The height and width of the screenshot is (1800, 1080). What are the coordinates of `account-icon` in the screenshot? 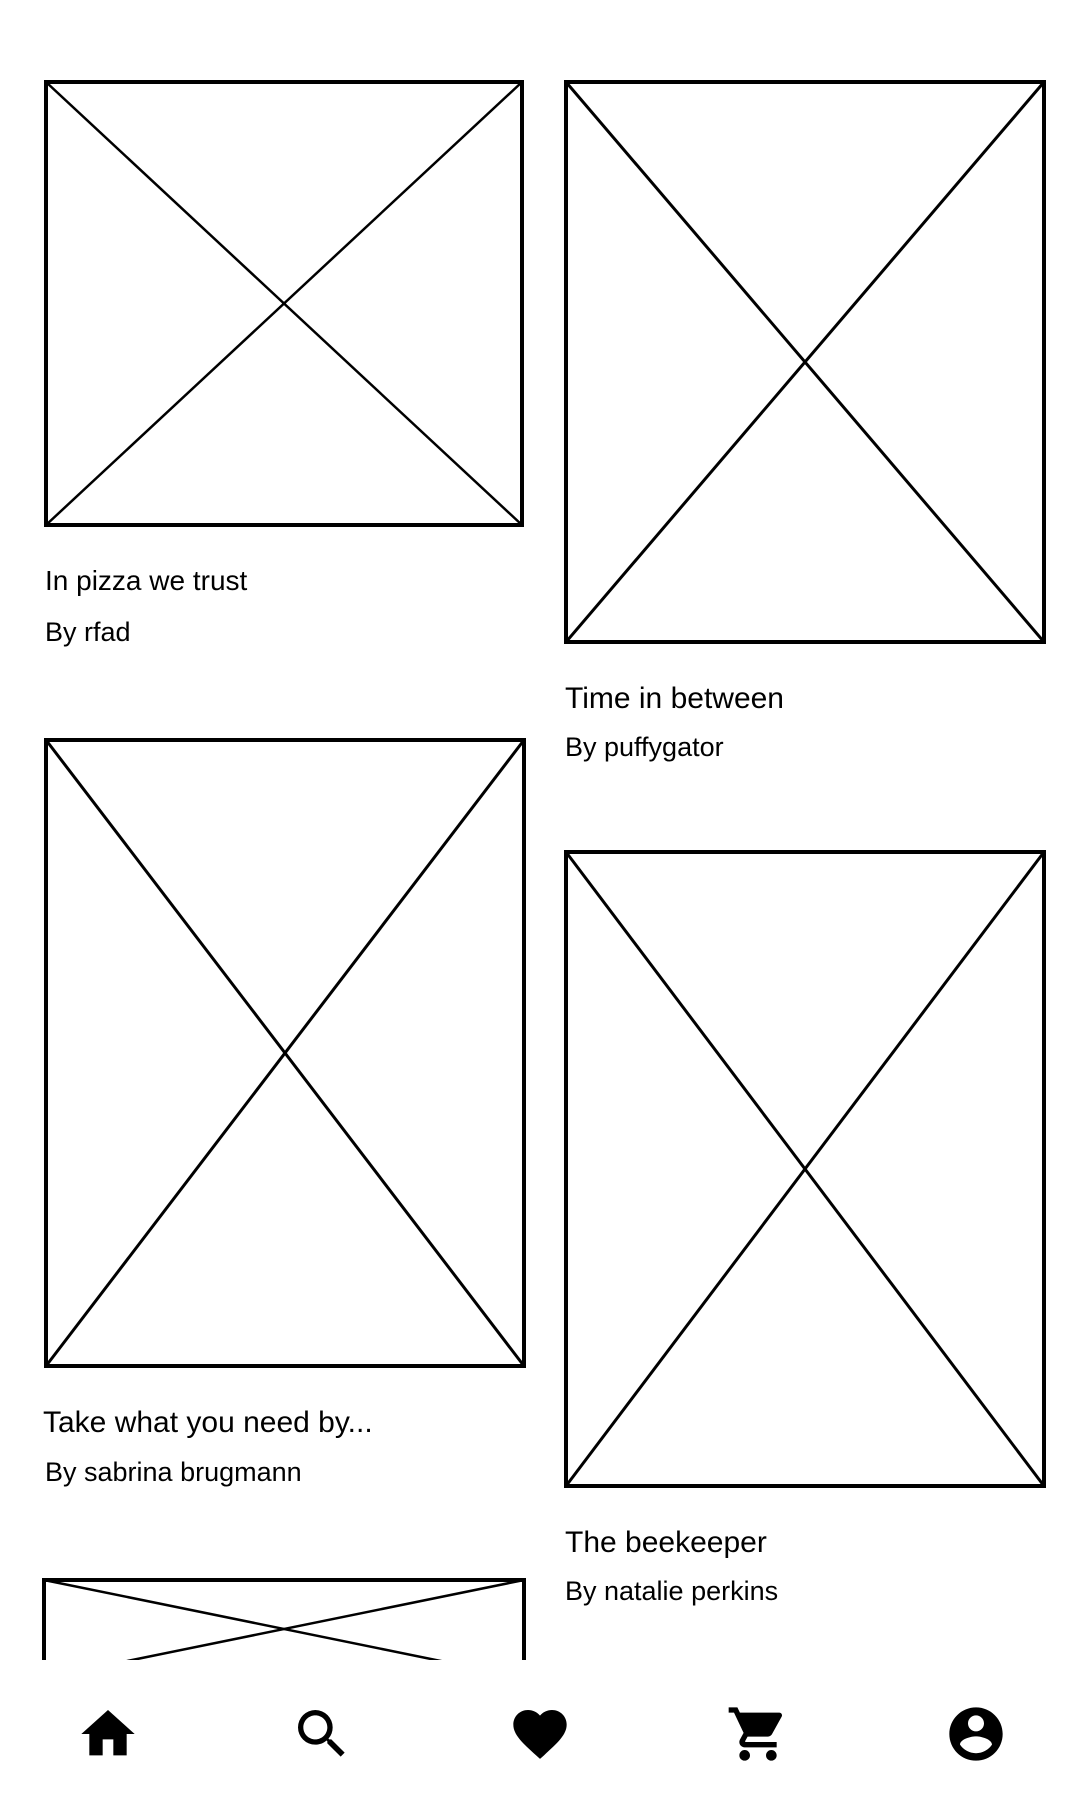 It's located at (976, 1734).